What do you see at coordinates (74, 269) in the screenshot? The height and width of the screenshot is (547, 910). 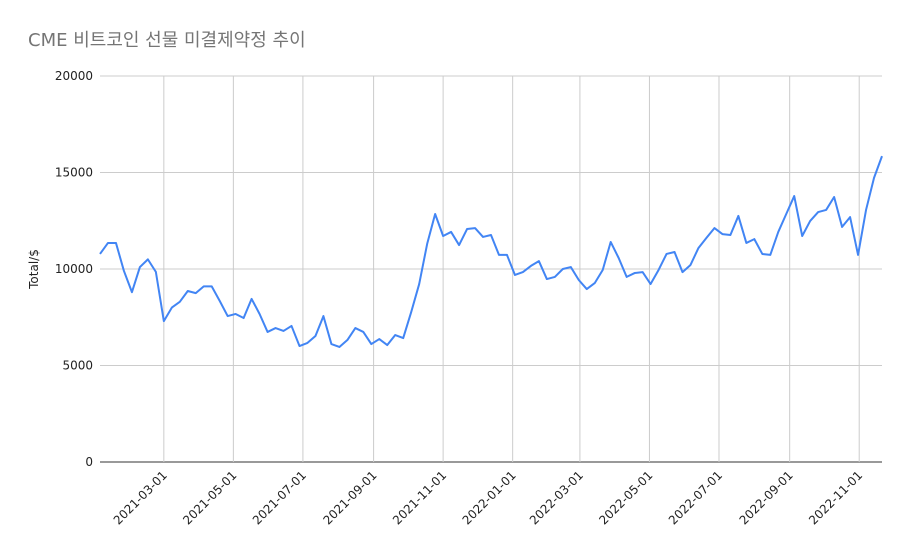 I see `y-tick-label: 10000` at bounding box center [74, 269].